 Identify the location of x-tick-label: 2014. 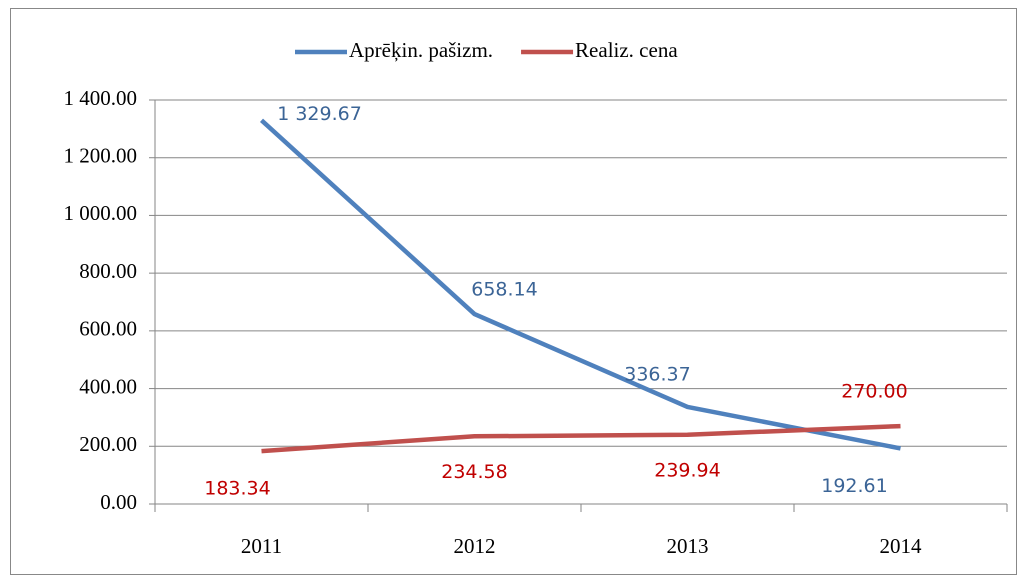
(901, 546).